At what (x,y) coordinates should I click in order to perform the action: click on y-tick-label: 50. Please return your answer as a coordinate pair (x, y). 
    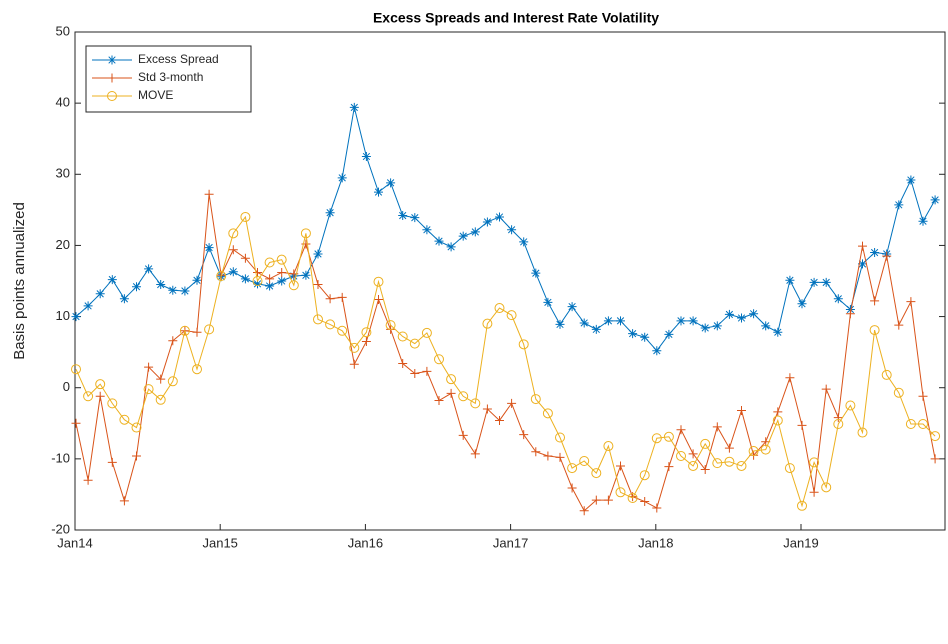
    Looking at the image, I should click on (63, 30).